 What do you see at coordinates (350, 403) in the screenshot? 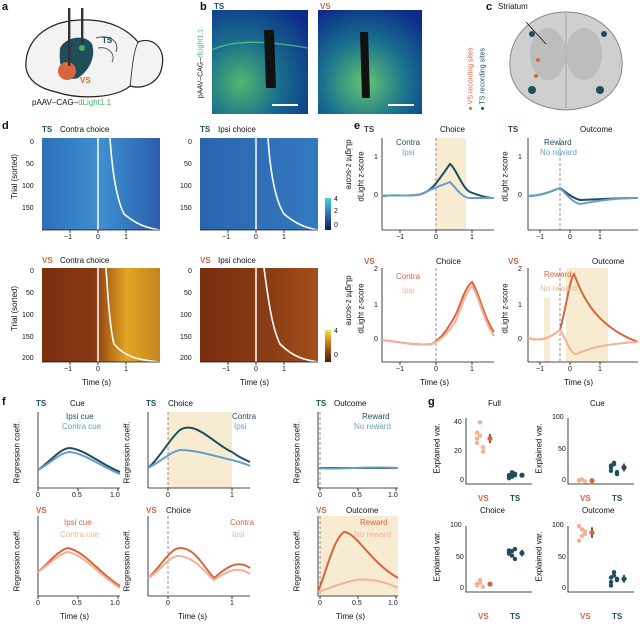
I see `f-outcome-title-1: Outcome` at bounding box center [350, 403].